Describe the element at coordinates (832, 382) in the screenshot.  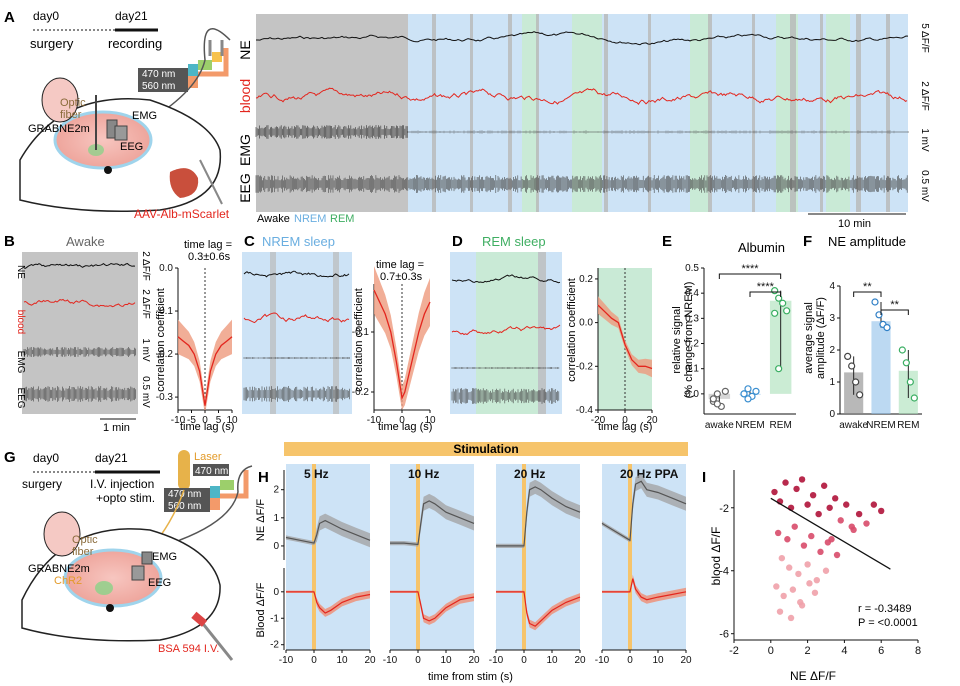
I see `bar-y-tick-label: 1` at that location.